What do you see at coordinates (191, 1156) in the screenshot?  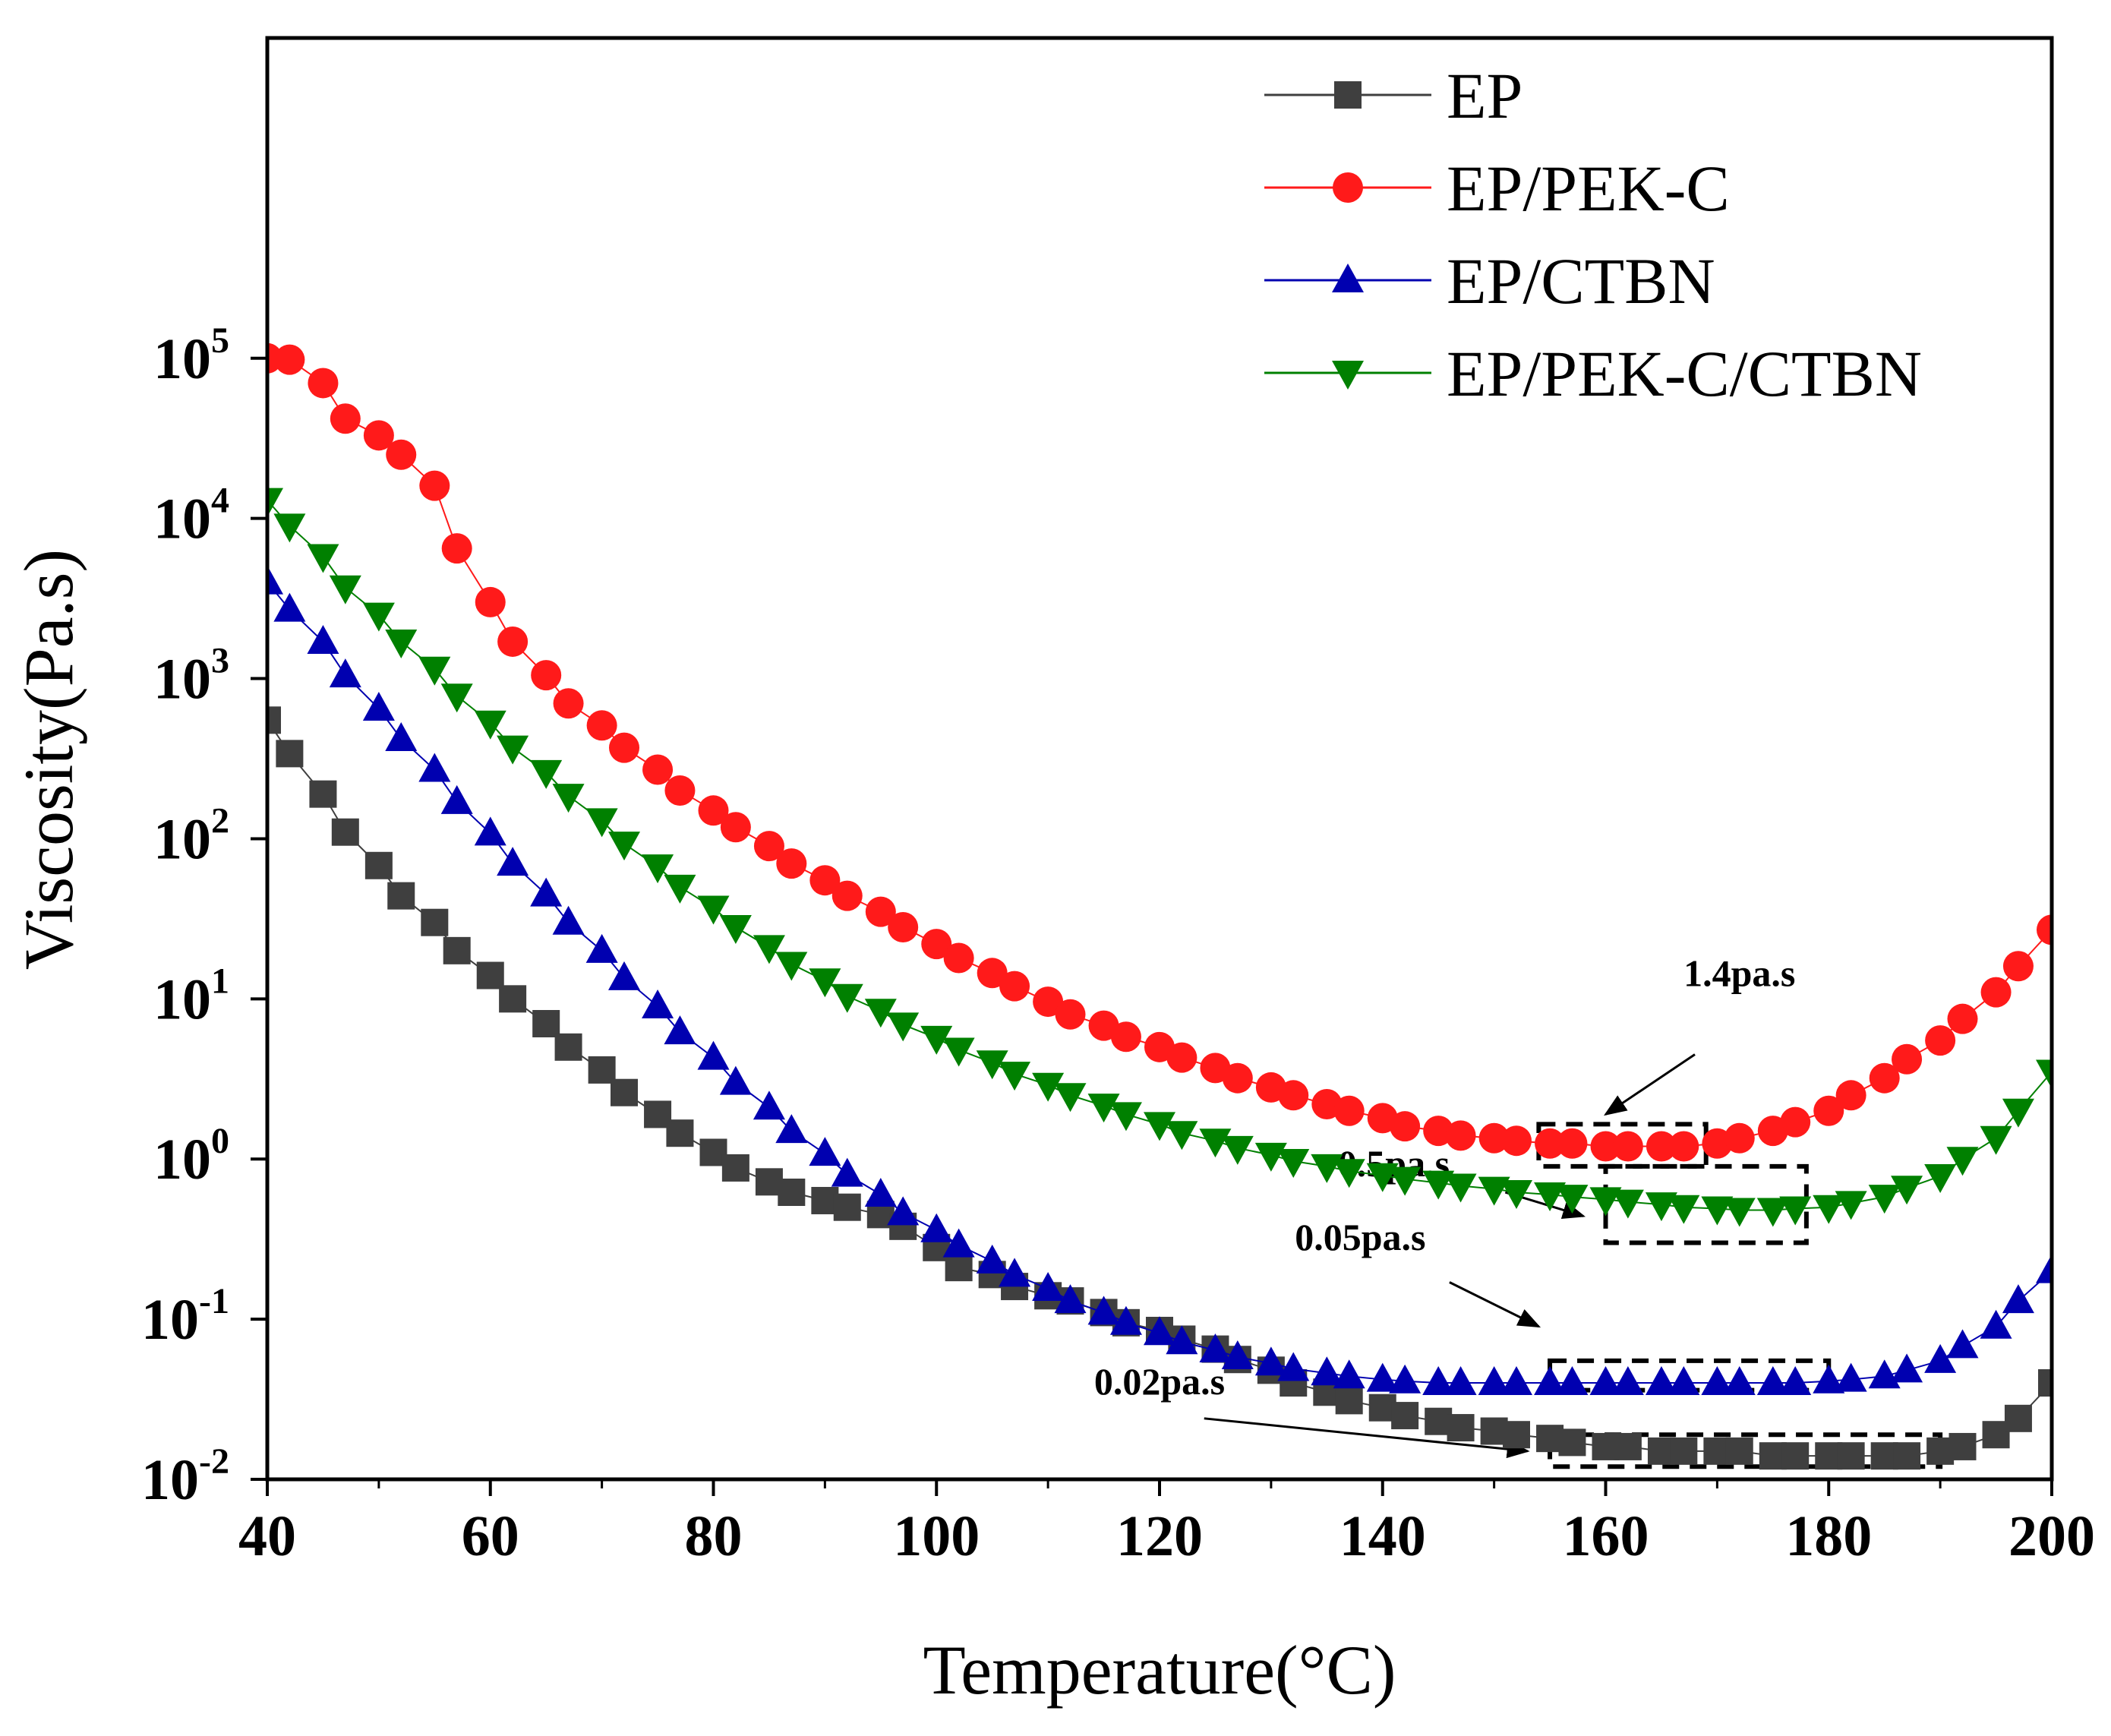 I see `y-tick-label: 10⁰` at bounding box center [191, 1156].